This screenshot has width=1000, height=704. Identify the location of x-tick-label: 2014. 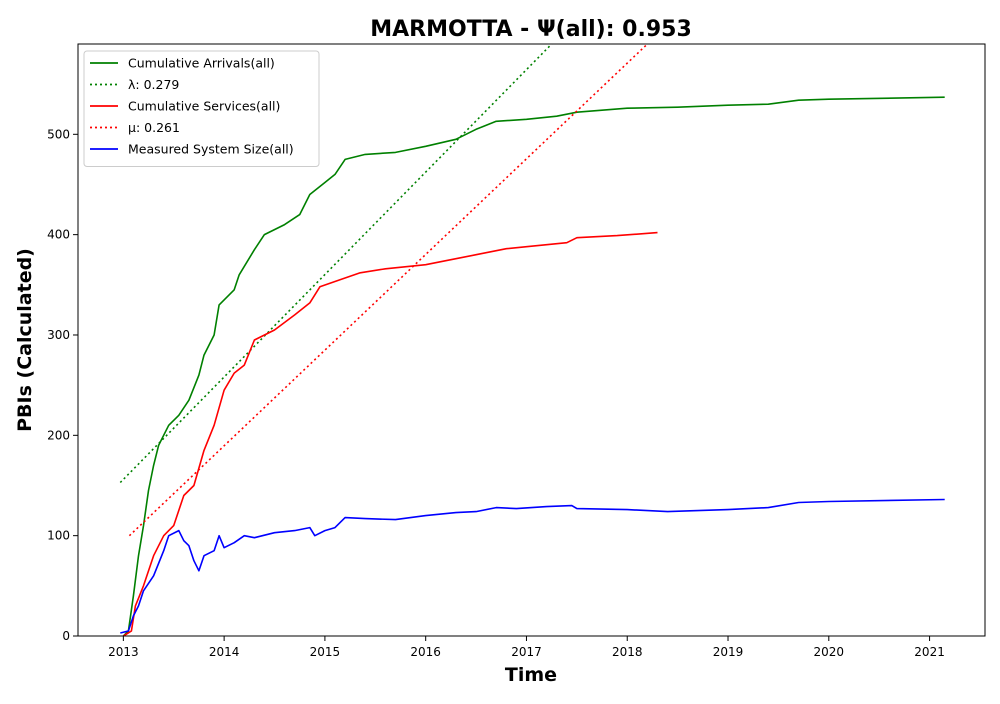
(224, 652).